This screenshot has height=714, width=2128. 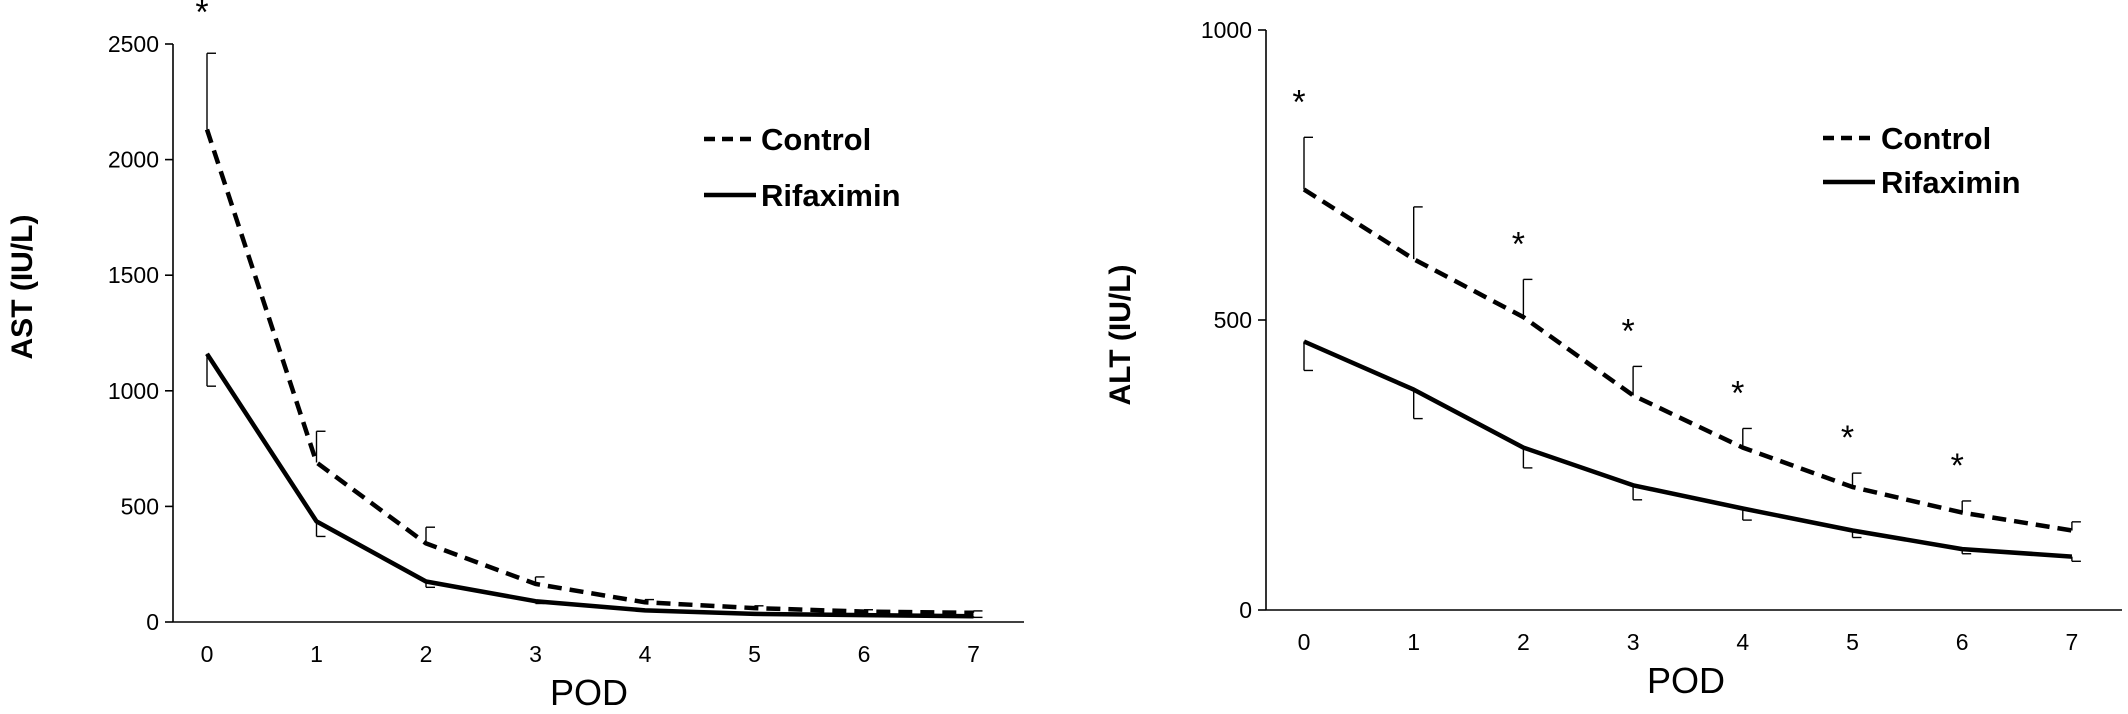 I want to click on alt-x-tick-label: 1, so click(x=1413, y=642).